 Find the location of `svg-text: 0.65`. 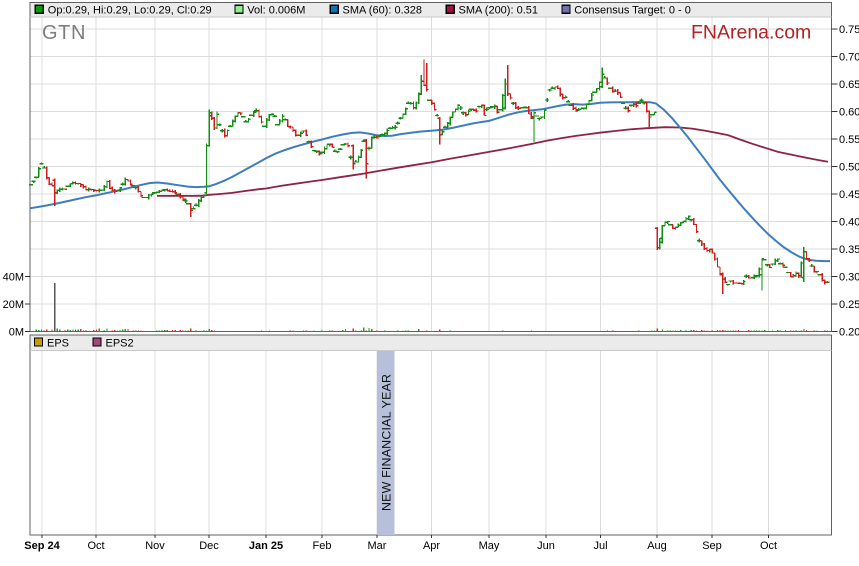

svg-text: 0.65 is located at coordinates (849, 85).